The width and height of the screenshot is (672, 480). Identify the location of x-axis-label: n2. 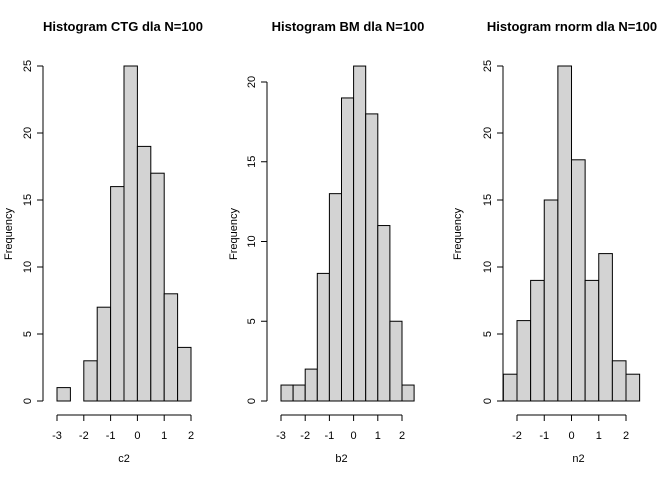
(578, 459).